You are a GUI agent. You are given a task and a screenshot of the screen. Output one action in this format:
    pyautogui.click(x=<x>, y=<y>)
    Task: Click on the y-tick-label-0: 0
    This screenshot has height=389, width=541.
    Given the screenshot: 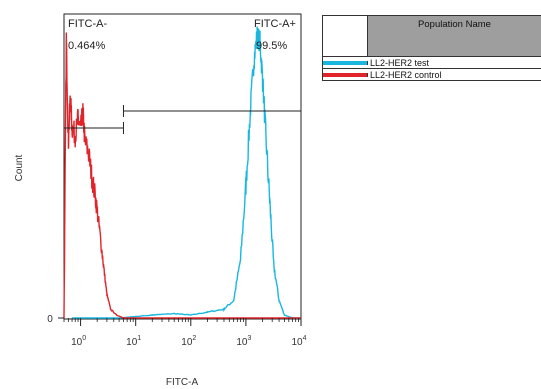 What is the action you would take?
    pyautogui.click(x=50, y=319)
    